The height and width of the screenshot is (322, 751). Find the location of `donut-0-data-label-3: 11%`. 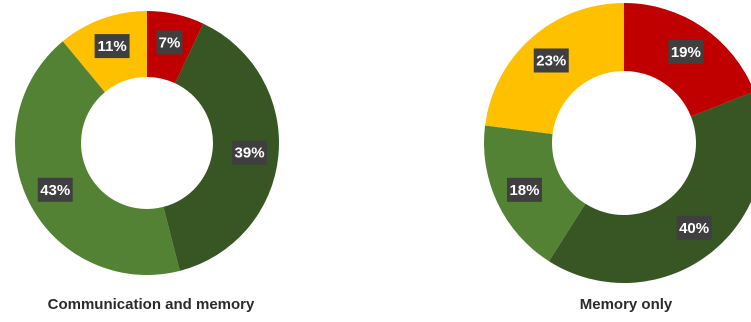

donut-0-data-label-3: 11% is located at coordinates (112, 46).